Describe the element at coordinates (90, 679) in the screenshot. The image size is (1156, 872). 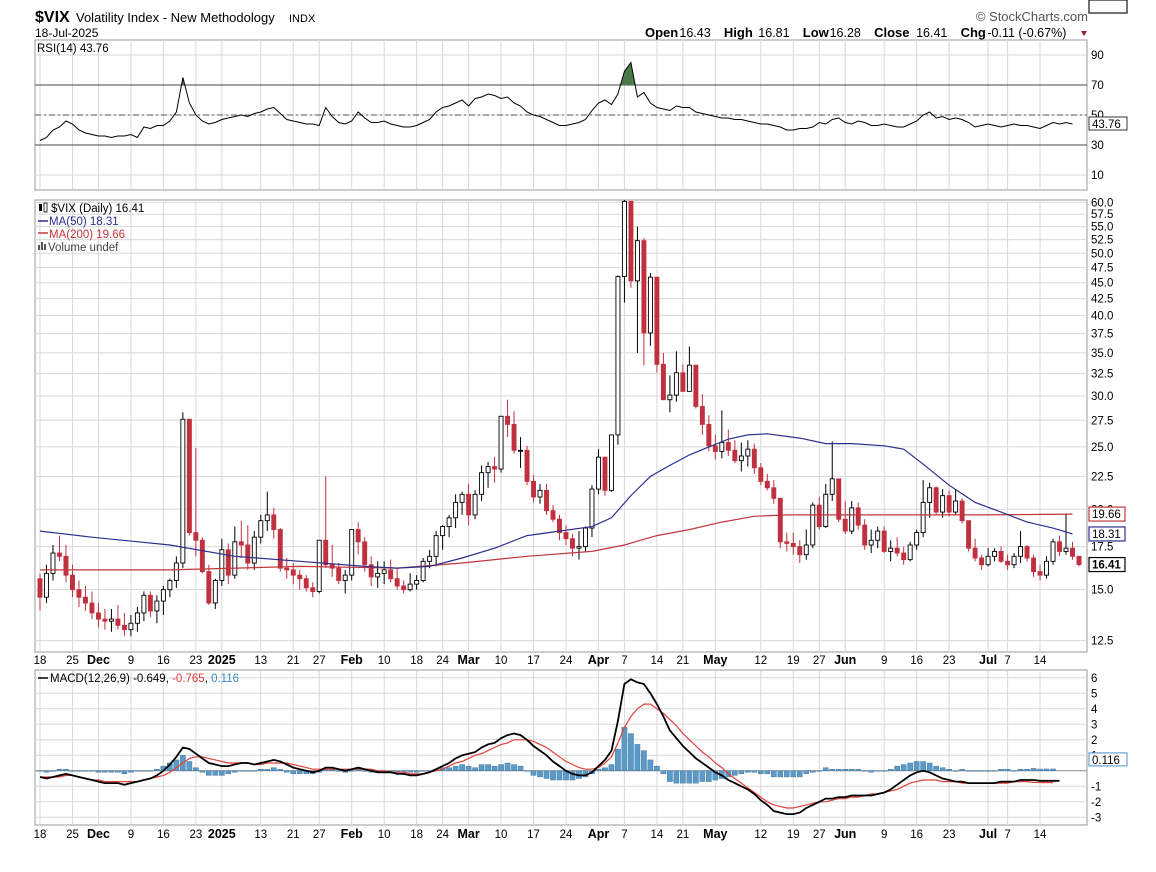
I see `macd-legend-label: MACD(12,26,9)` at that location.